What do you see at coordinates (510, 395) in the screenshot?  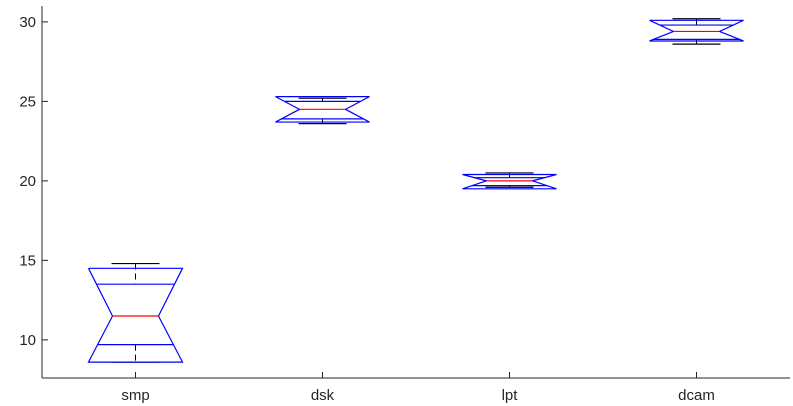 I see `x-tick-label: lpt` at bounding box center [510, 395].